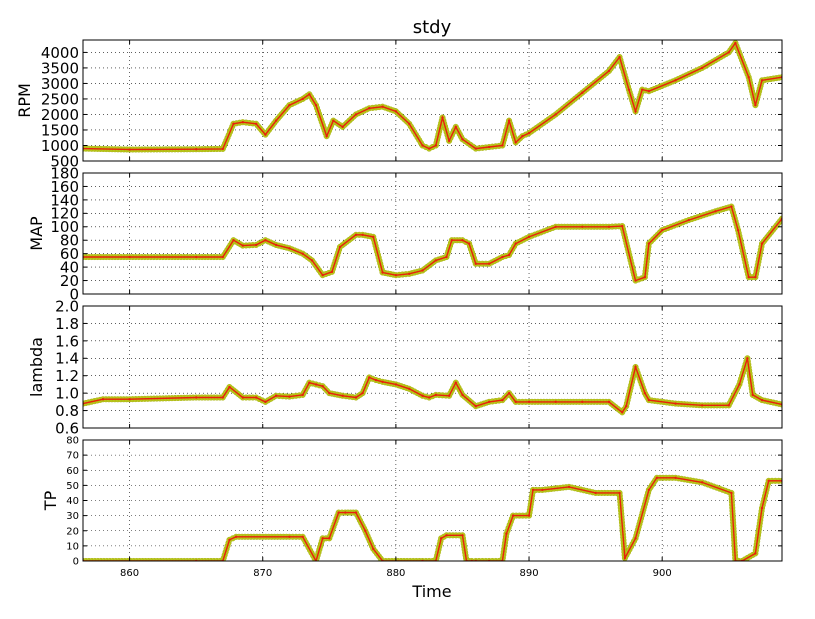 This screenshot has height=619, width=815. Describe the element at coordinates (432, 27) in the screenshot. I see `chart-title: stdy` at that location.